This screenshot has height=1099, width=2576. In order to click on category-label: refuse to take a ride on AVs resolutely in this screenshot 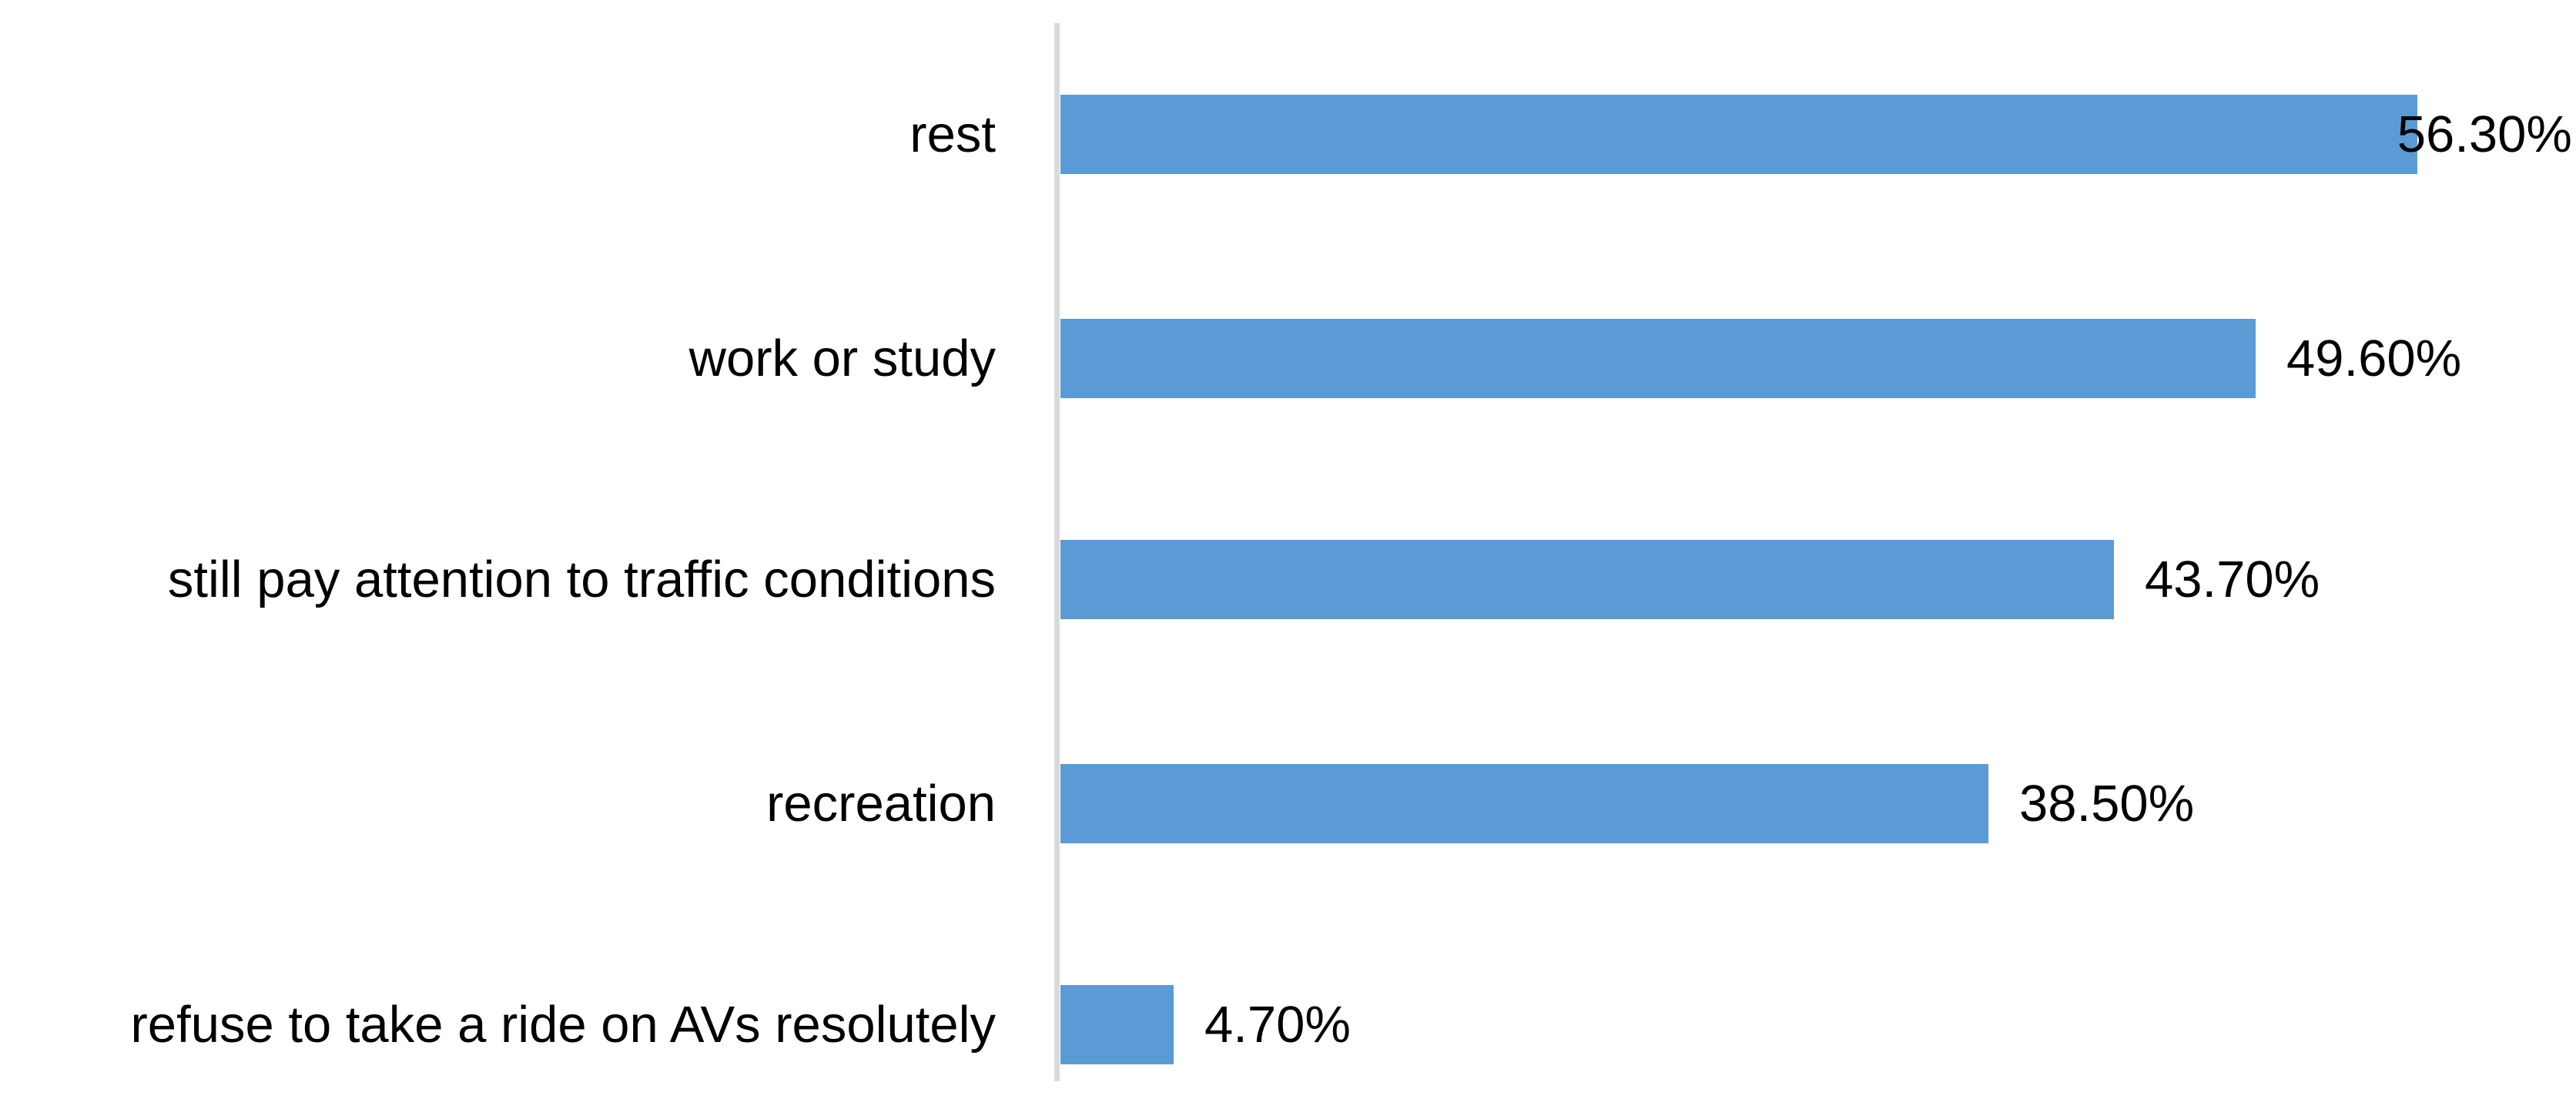, I will do `click(563, 1025)`.